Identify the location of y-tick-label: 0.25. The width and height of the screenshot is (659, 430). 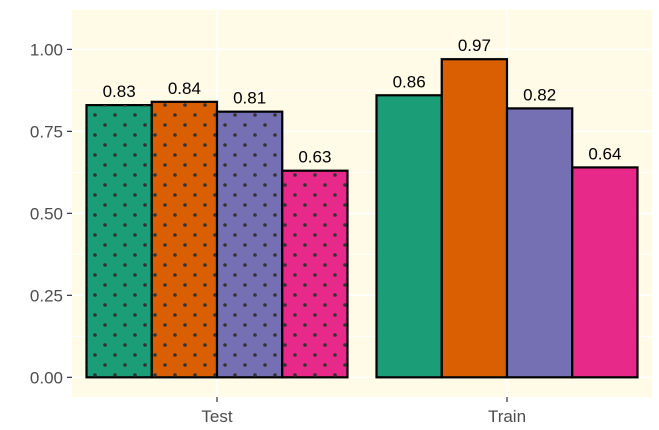
(46, 295).